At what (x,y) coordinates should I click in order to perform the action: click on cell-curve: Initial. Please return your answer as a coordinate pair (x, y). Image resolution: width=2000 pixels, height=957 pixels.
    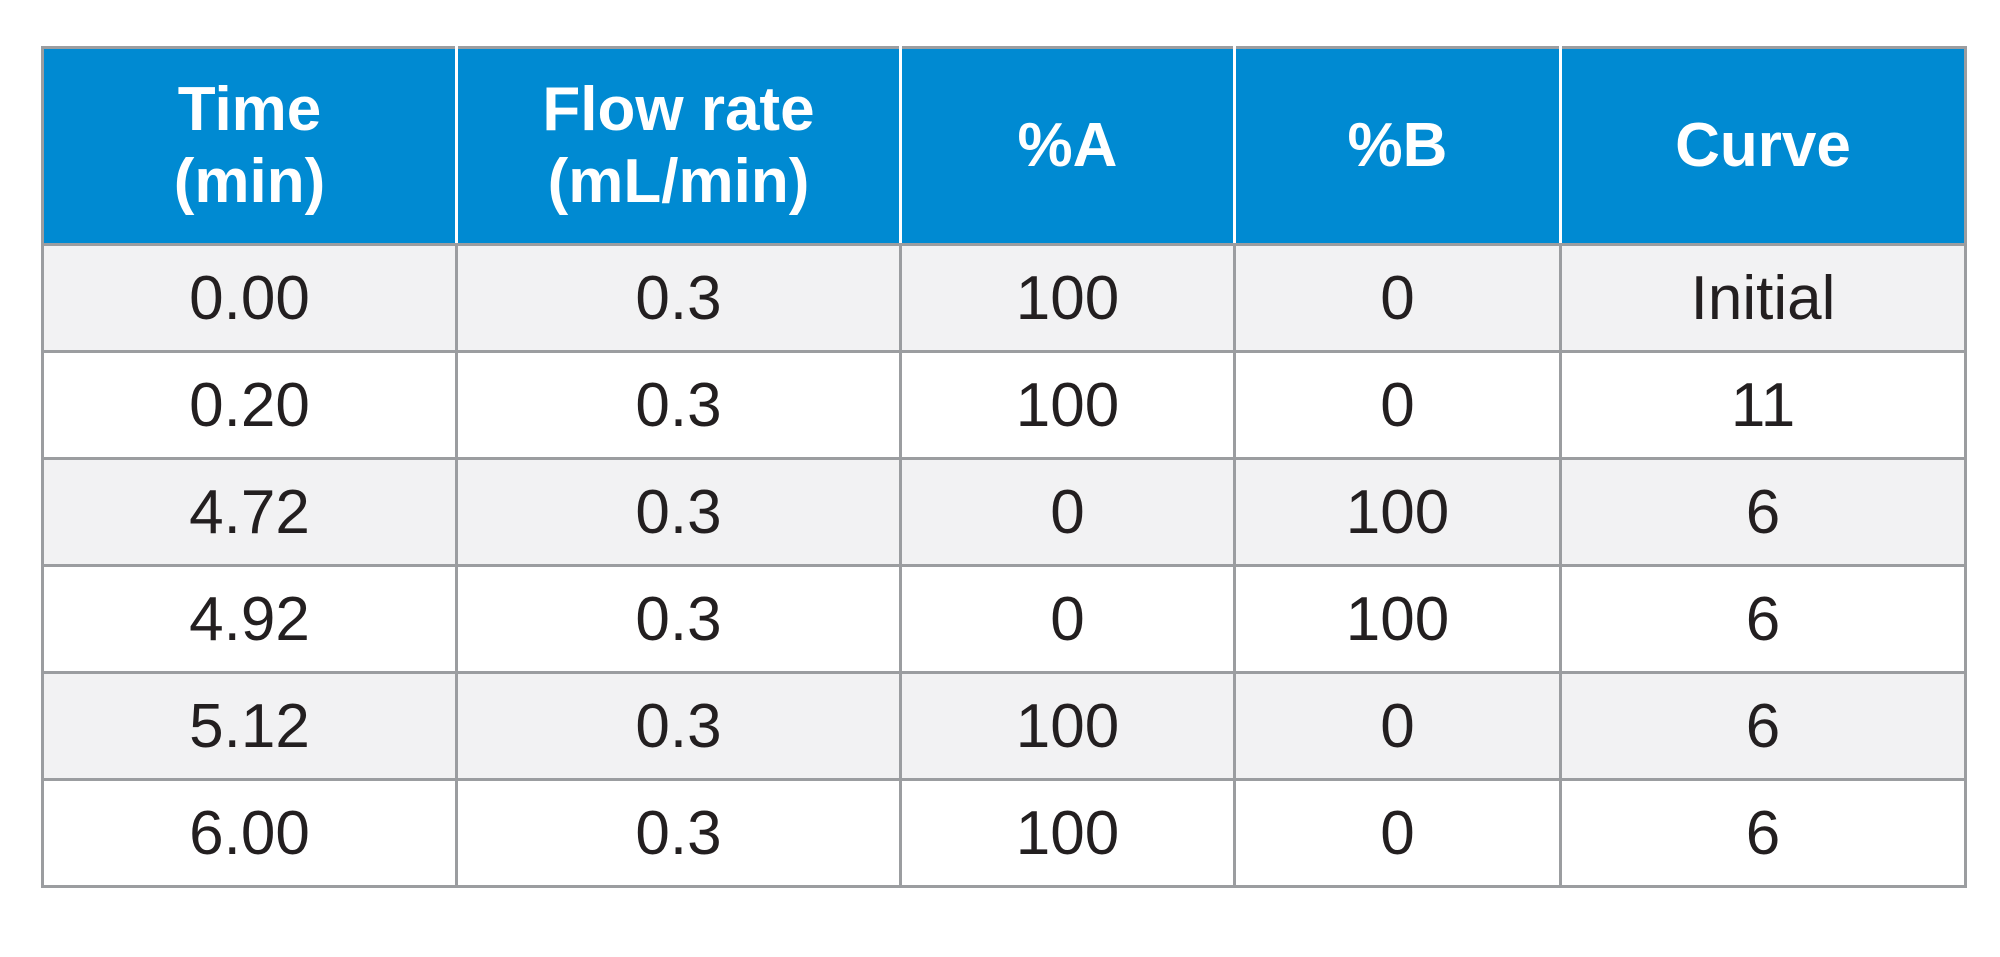
    Looking at the image, I should click on (1763, 298).